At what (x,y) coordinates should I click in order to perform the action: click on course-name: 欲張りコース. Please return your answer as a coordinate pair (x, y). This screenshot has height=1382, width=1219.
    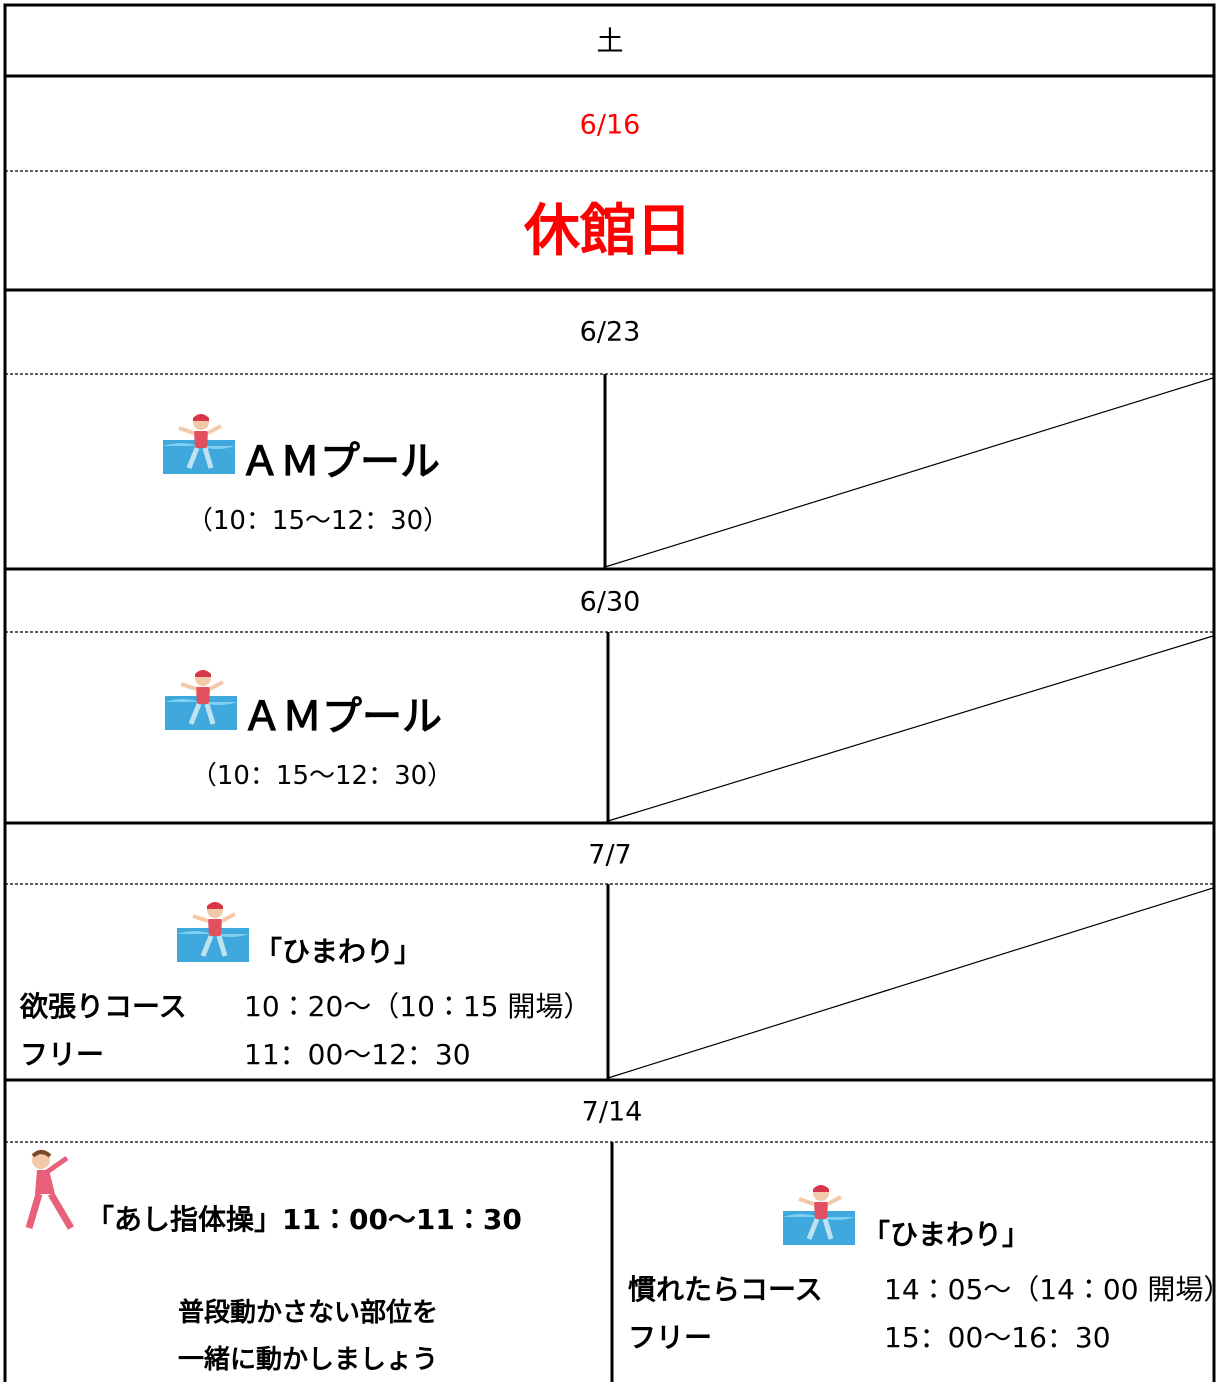
    Looking at the image, I should click on (103, 1006).